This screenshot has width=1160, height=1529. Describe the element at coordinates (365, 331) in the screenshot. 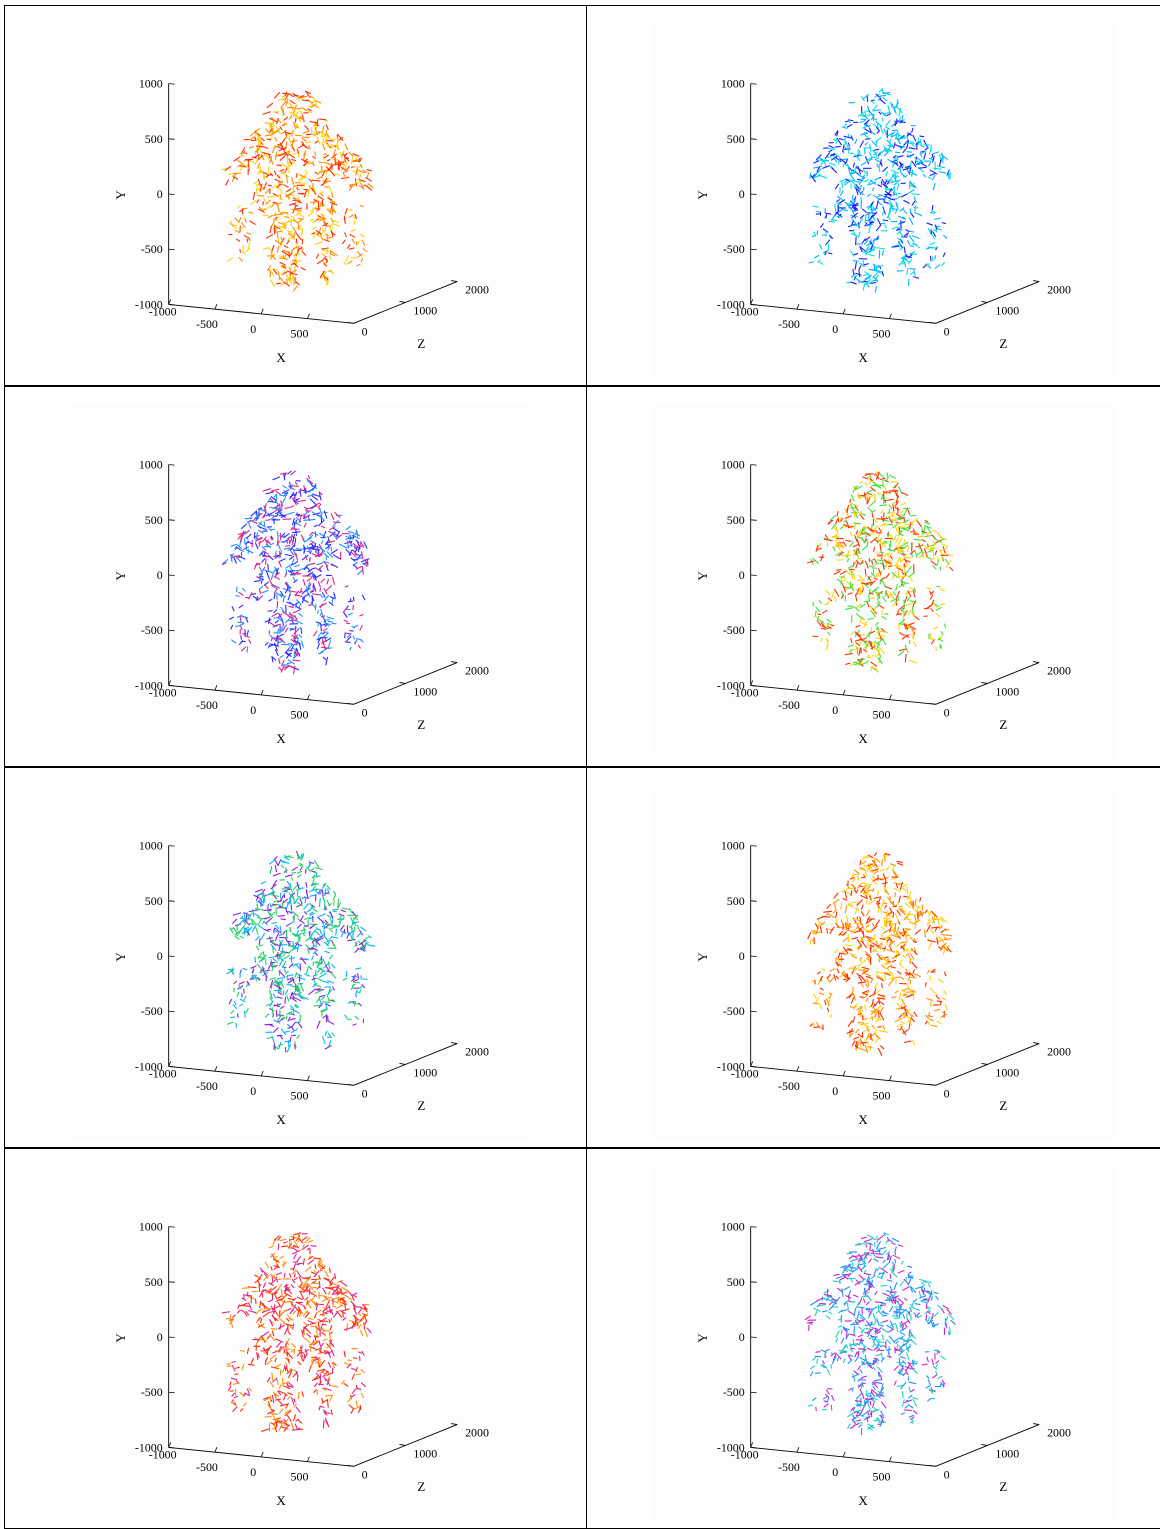

I see `z-tick-label: 0` at that location.